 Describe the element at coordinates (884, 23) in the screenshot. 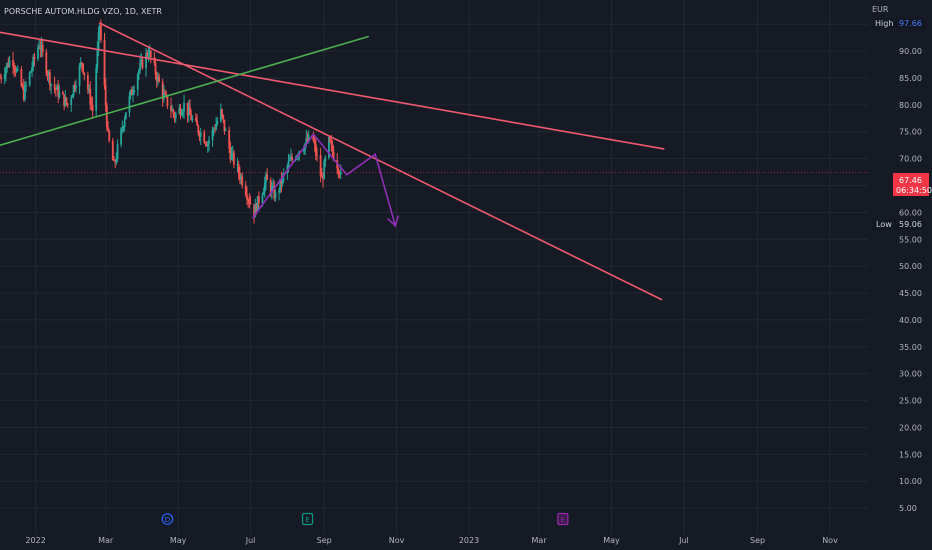

I see `high-label: High` at that location.